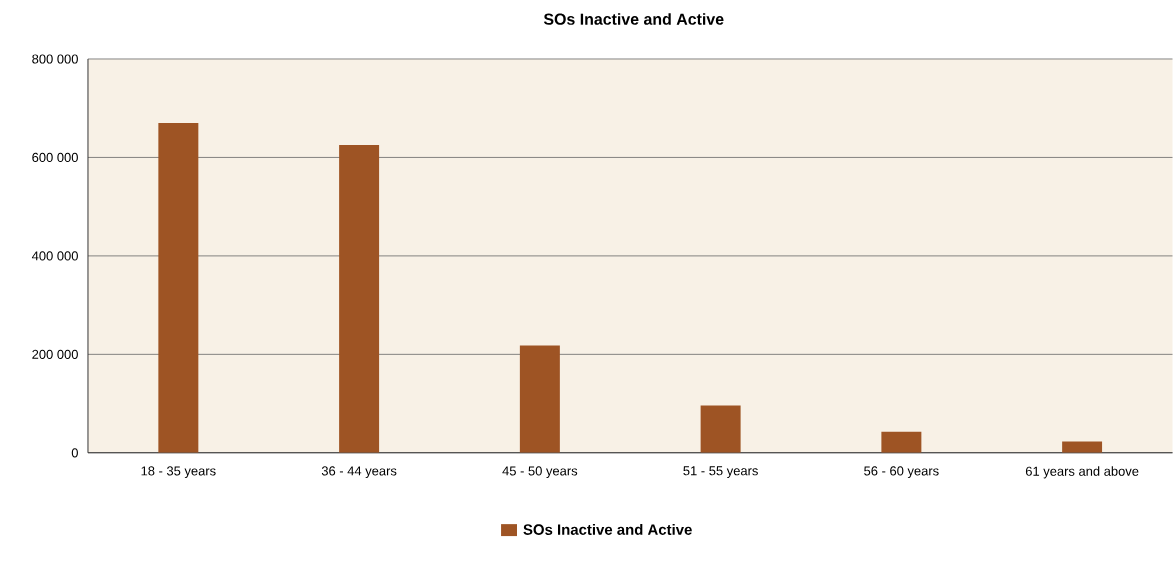  What do you see at coordinates (359, 472) in the screenshot?
I see `x-tick-label: 36 - 44 years` at bounding box center [359, 472].